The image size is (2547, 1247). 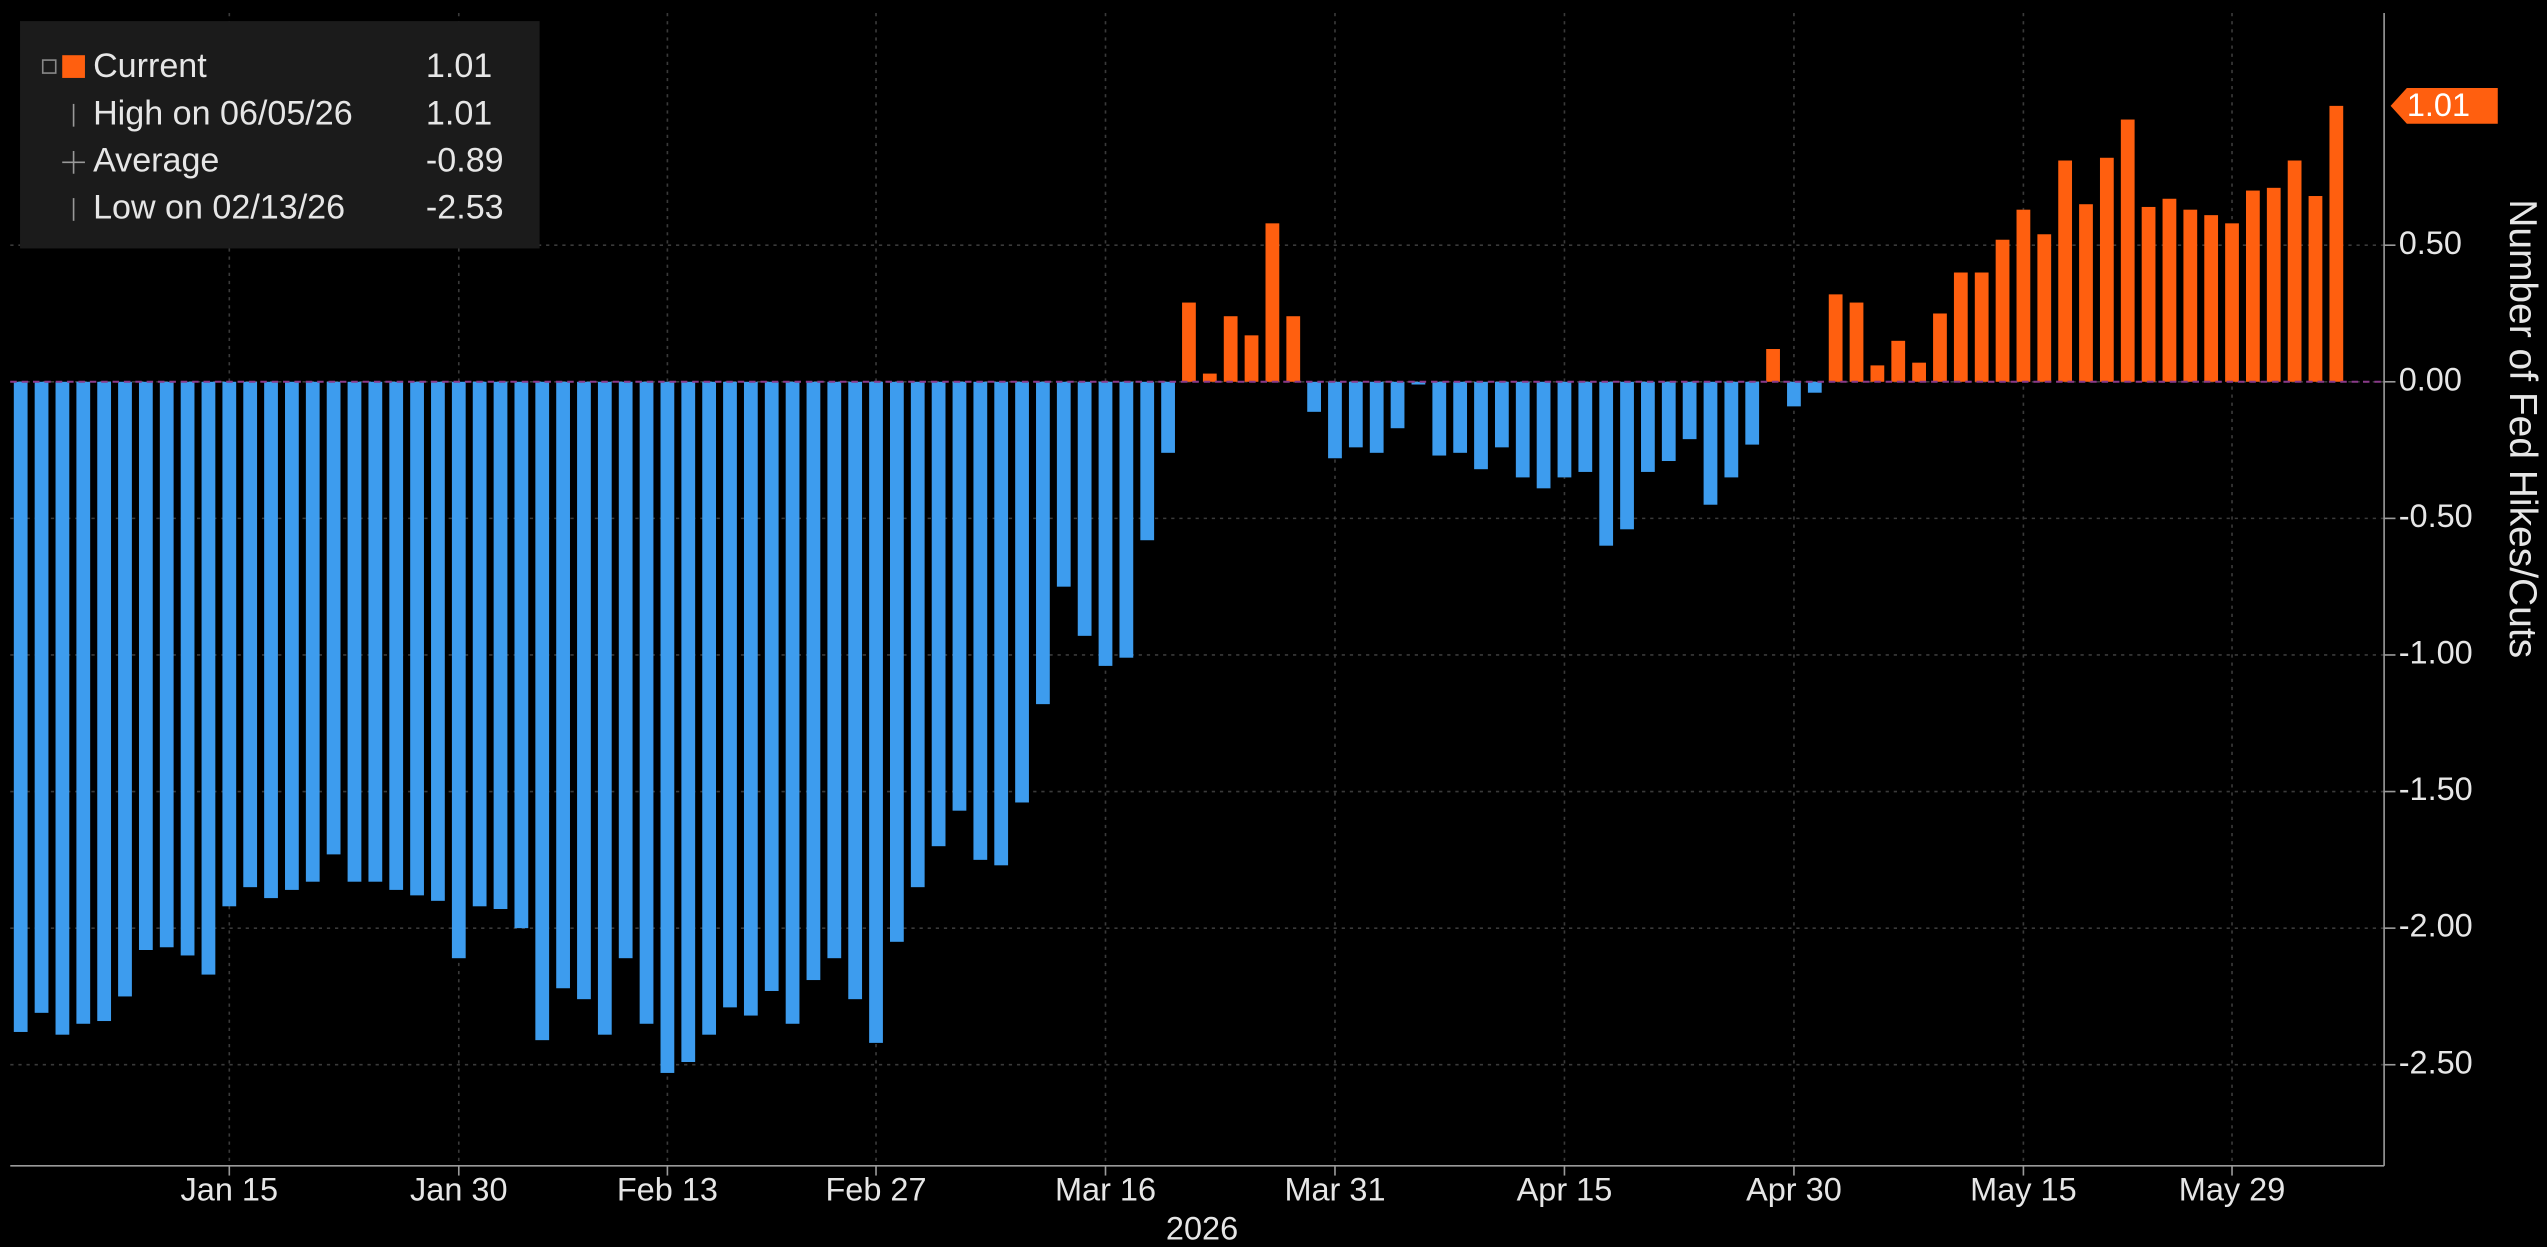 What do you see at coordinates (2436, 789) in the screenshot?
I see `y-tick-label: -1.50` at bounding box center [2436, 789].